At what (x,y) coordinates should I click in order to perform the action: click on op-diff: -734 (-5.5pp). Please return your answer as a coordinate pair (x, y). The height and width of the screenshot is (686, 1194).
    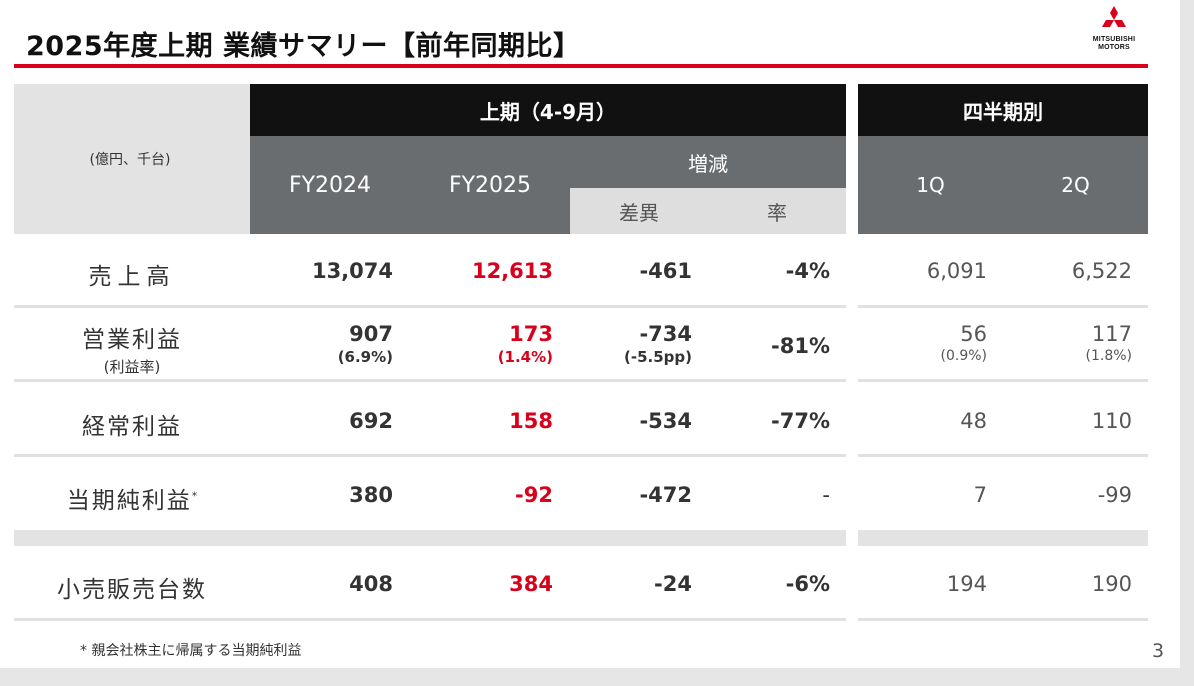
    Looking at the image, I should click on (631, 344).